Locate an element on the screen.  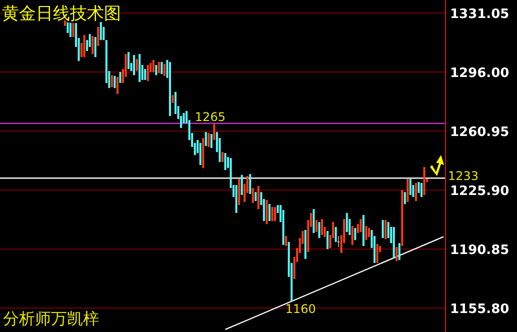
annotation: 1160 is located at coordinates (300, 309).